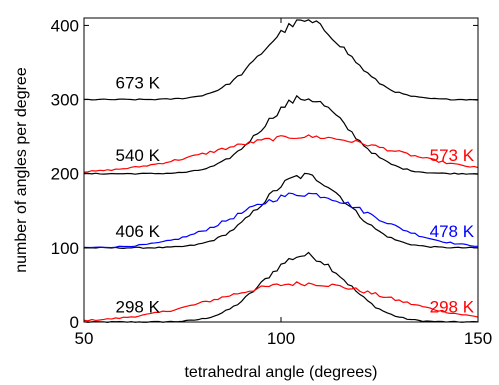 The height and width of the screenshot is (385, 499). What do you see at coordinates (138, 155) in the screenshot?
I see `series-label: 540 K` at bounding box center [138, 155].